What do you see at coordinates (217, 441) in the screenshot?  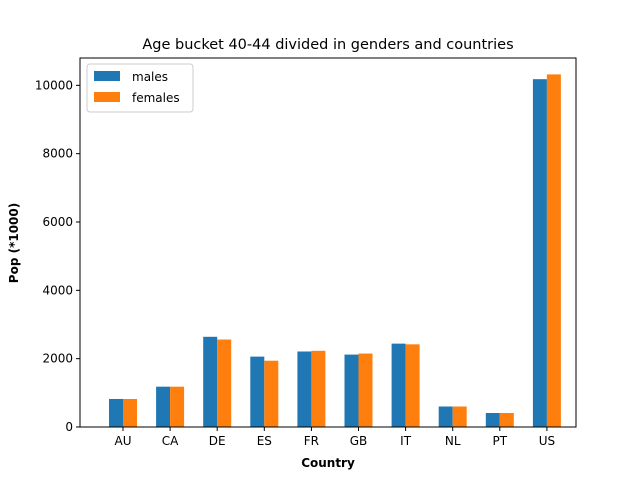 I see `x-tick-label-de: DE` at bounding box center [217, 441].